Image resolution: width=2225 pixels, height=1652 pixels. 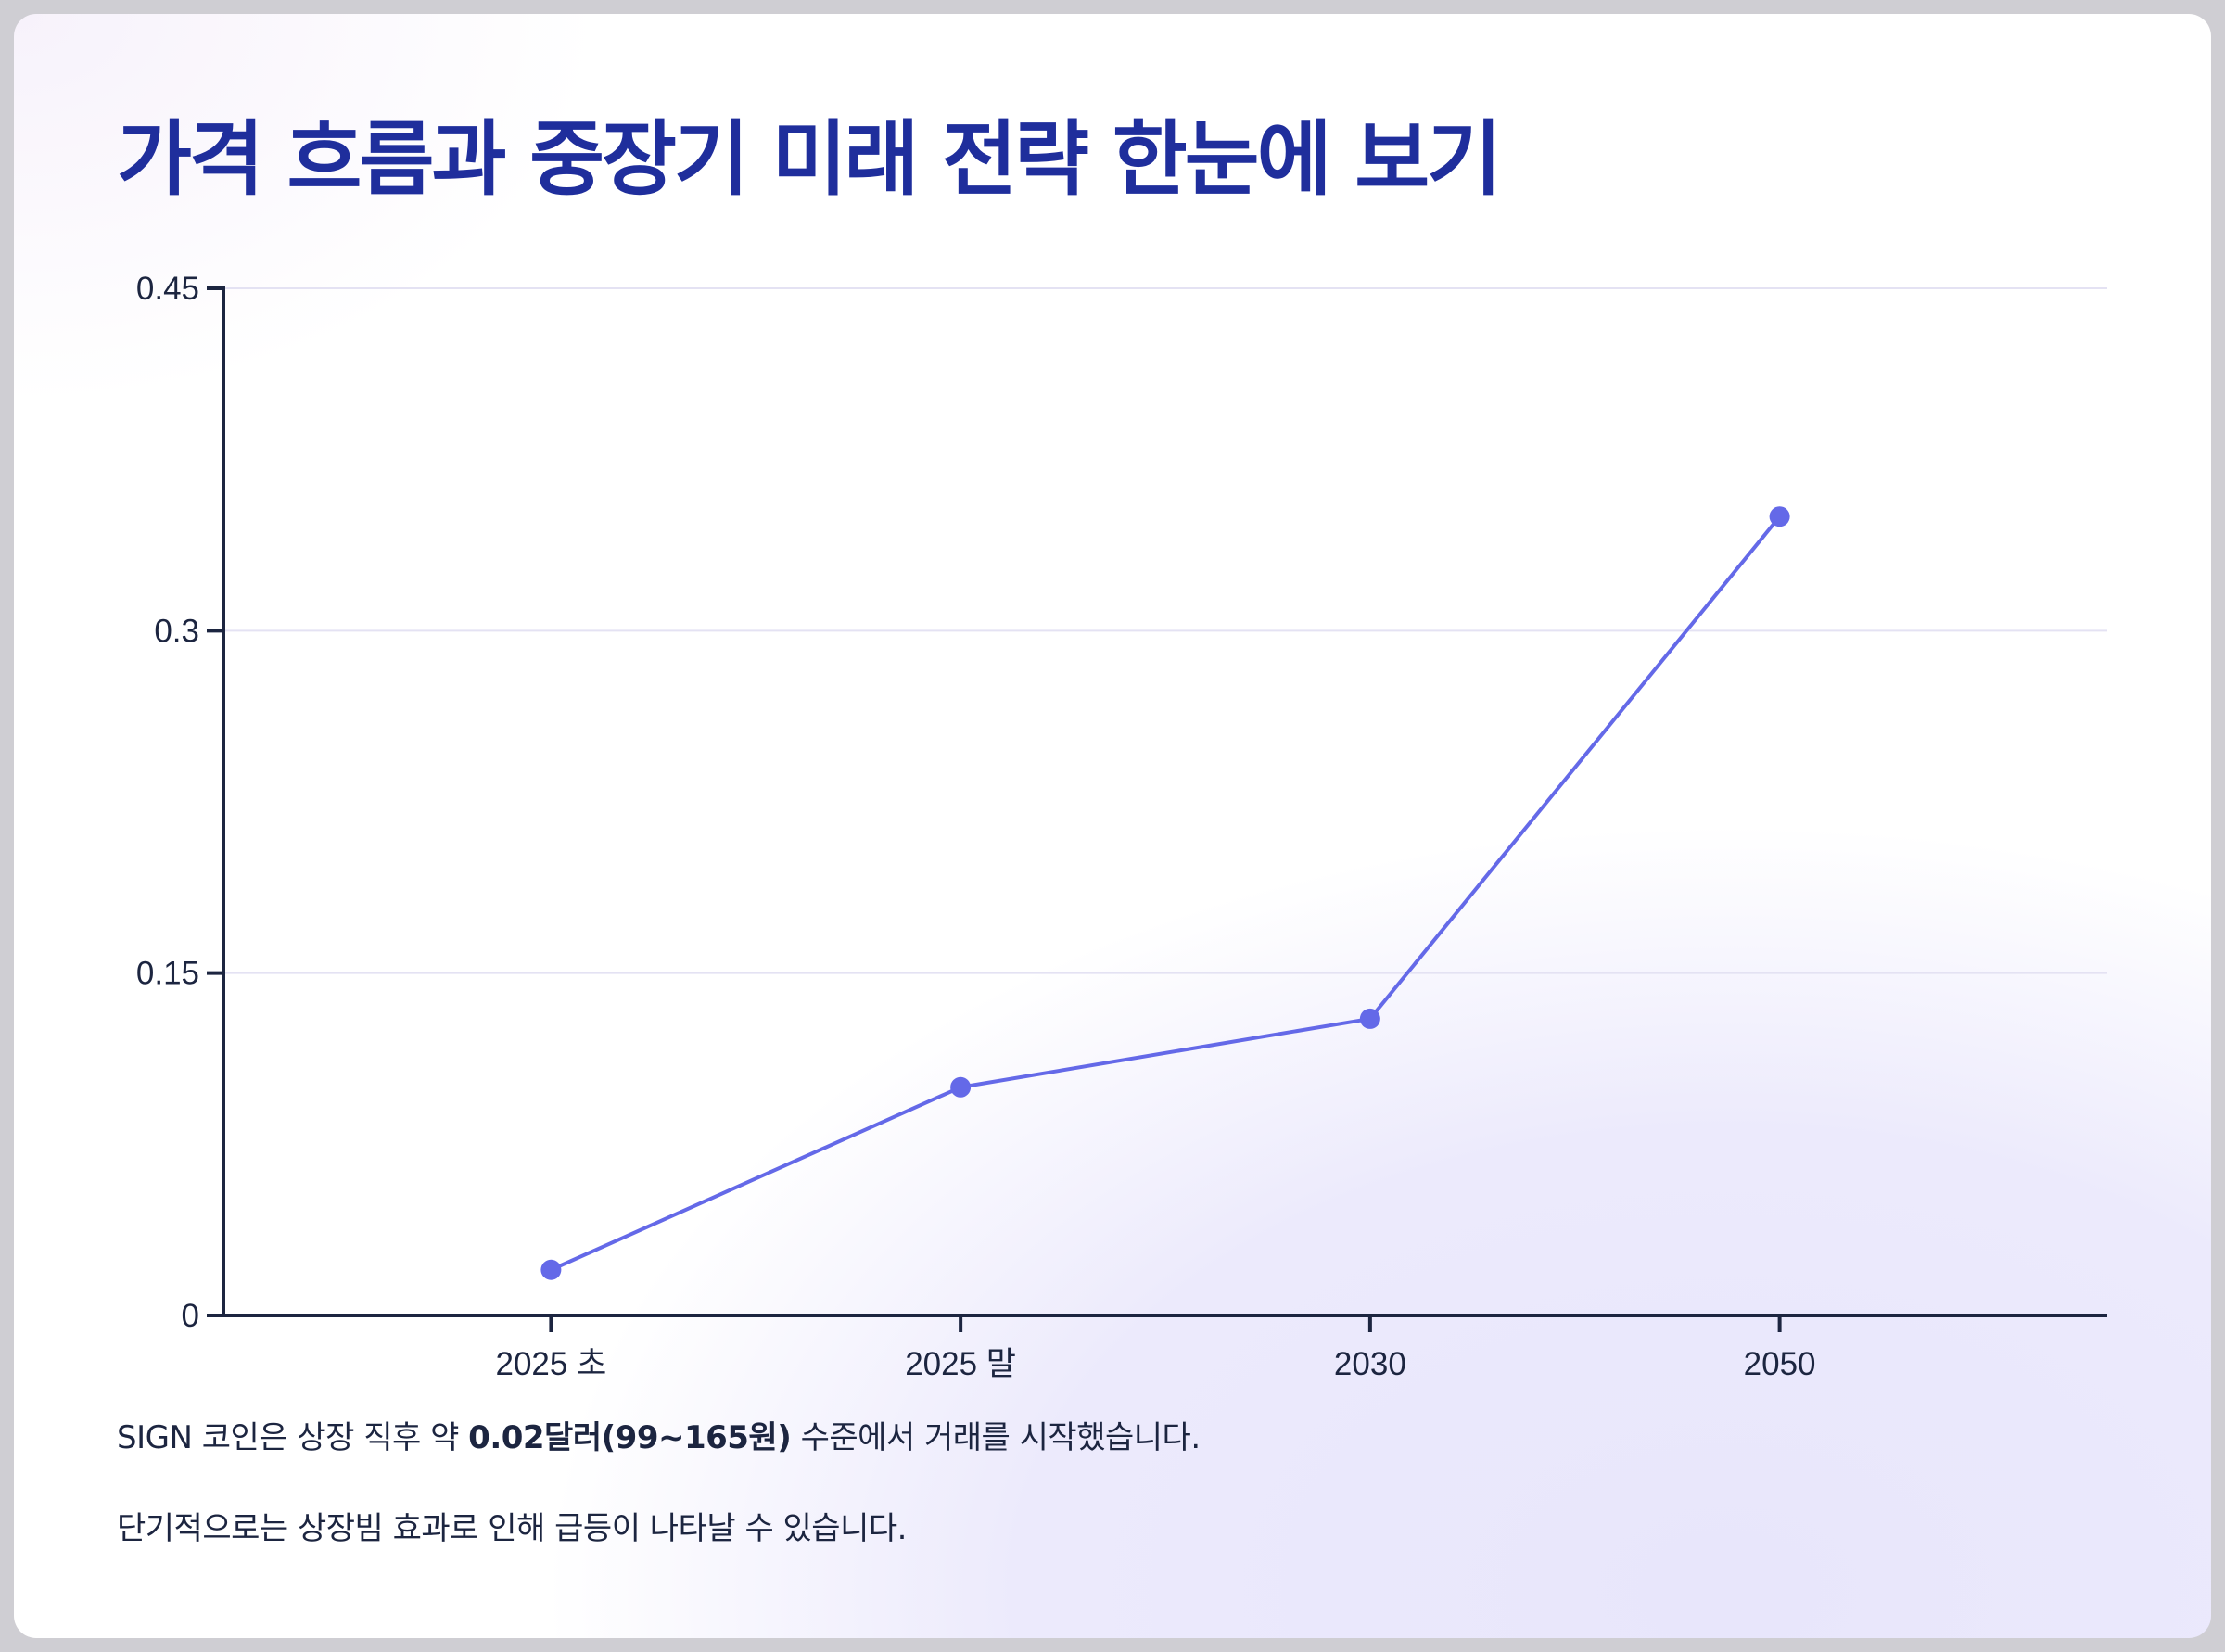 I want to click on y-tick-label: 0, so click(x=190, y=1316).